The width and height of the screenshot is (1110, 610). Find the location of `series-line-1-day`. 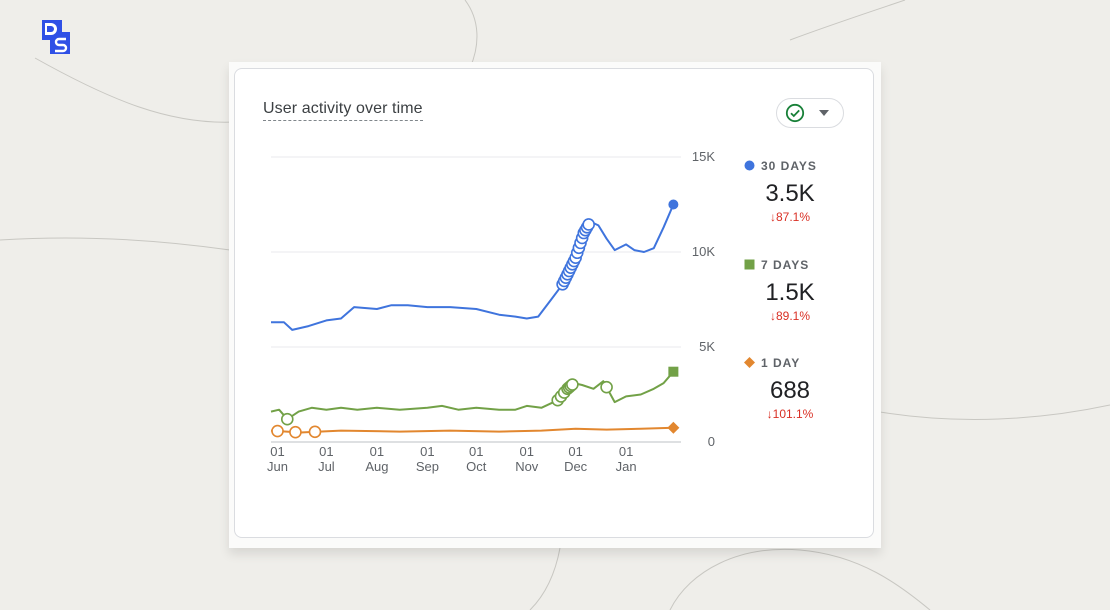

series-line-1-day is located at coordinates (472, 430).